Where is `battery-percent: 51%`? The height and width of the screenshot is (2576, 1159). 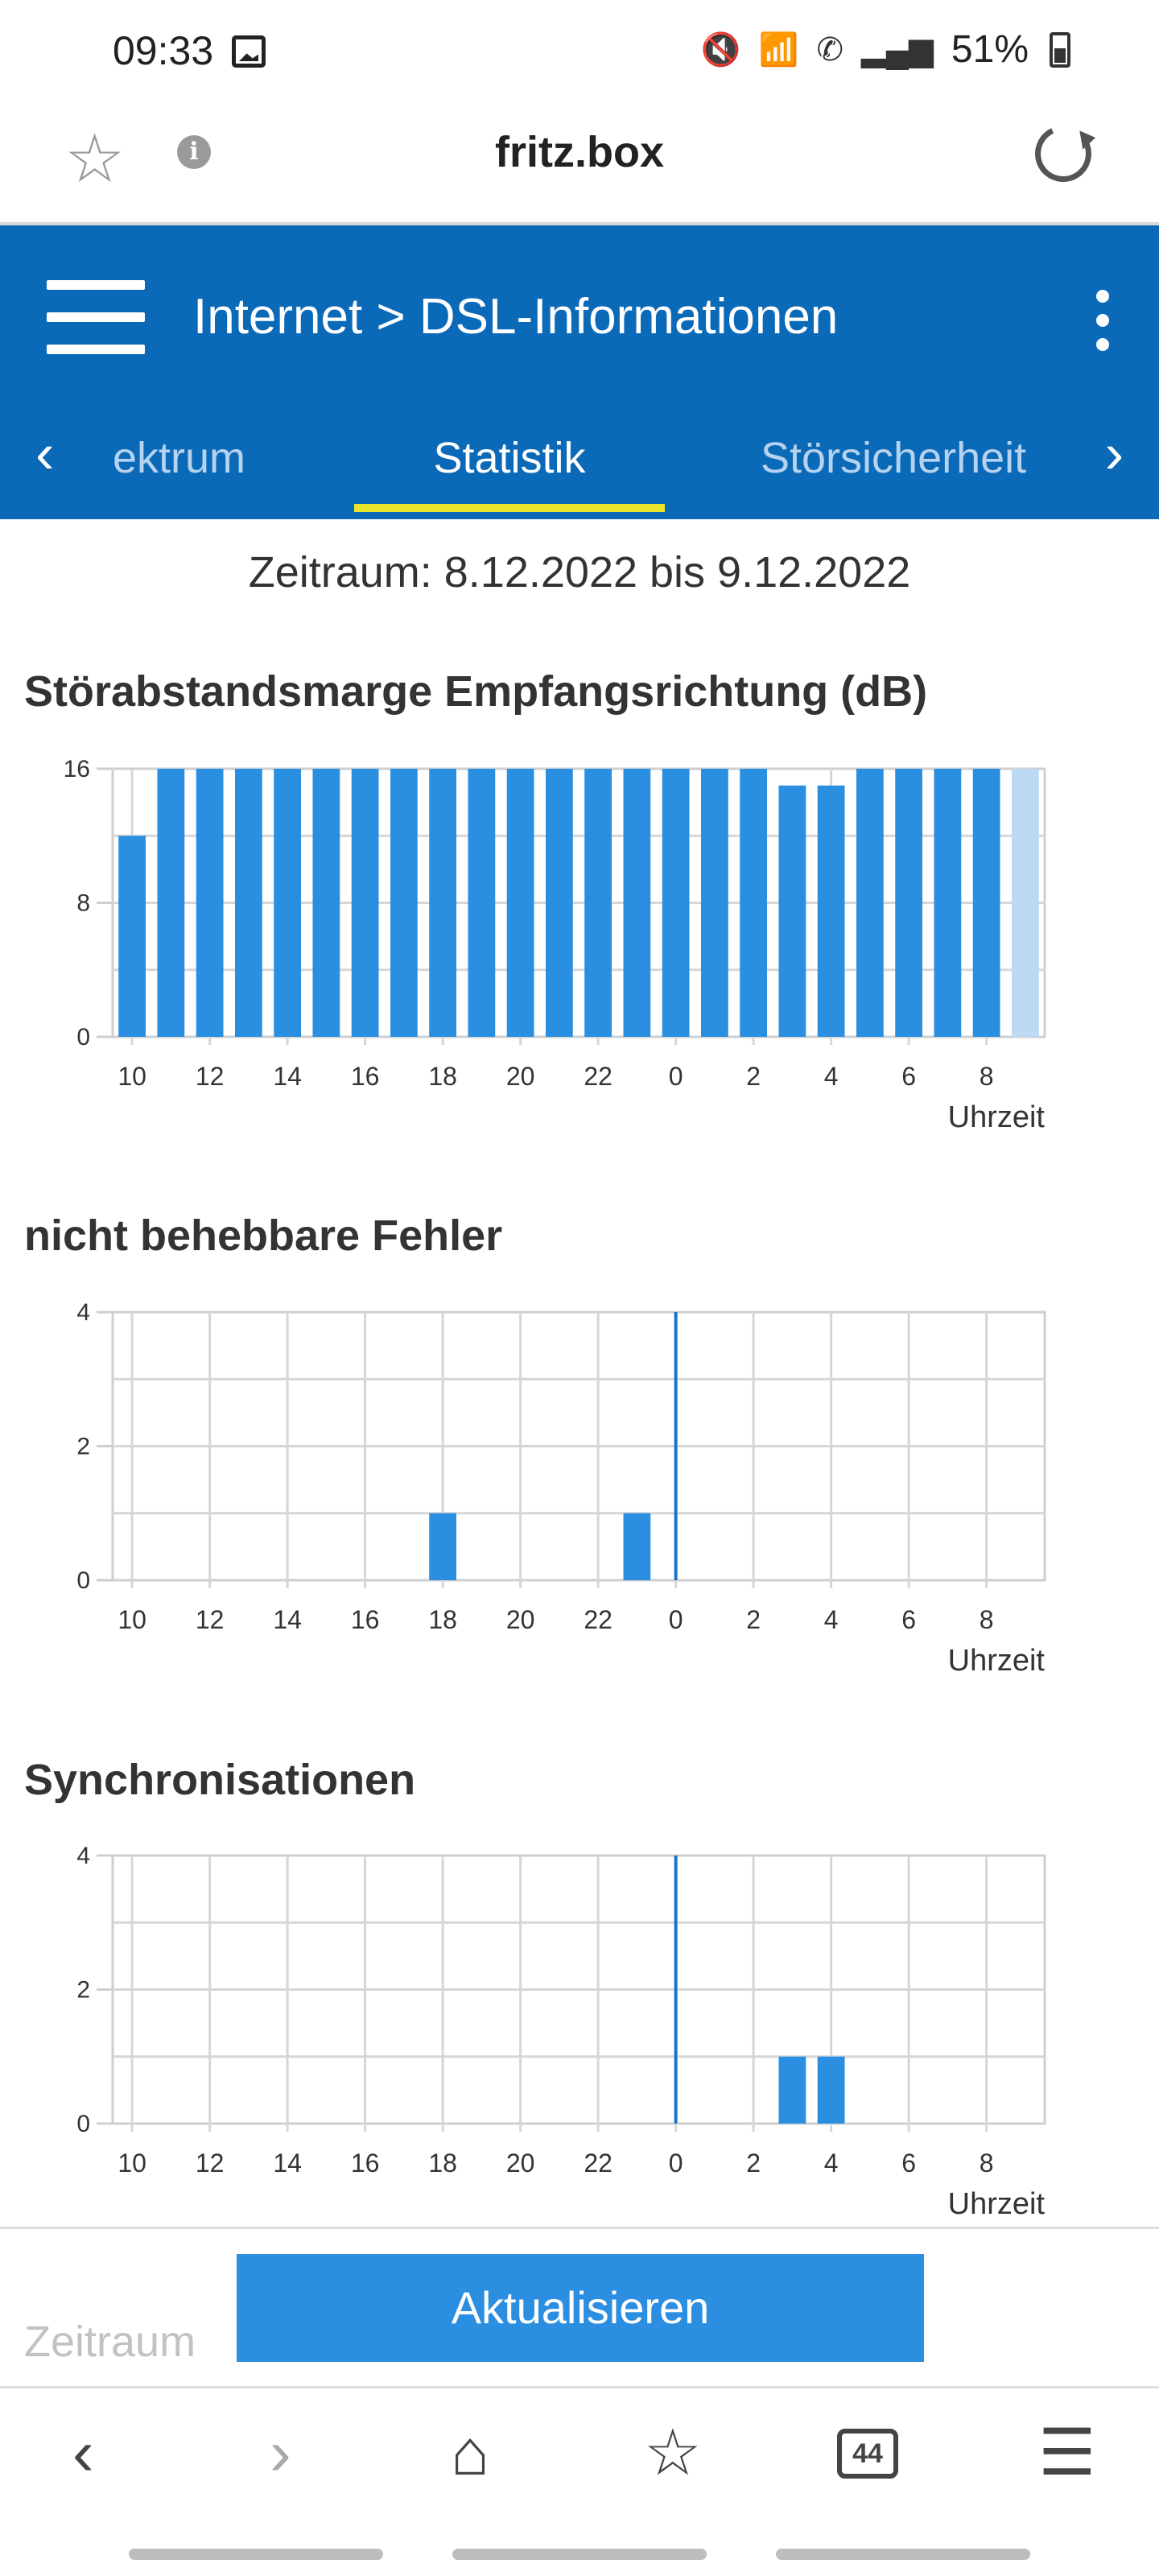
battery-percent: 51% is located at coordinates (990, 49).